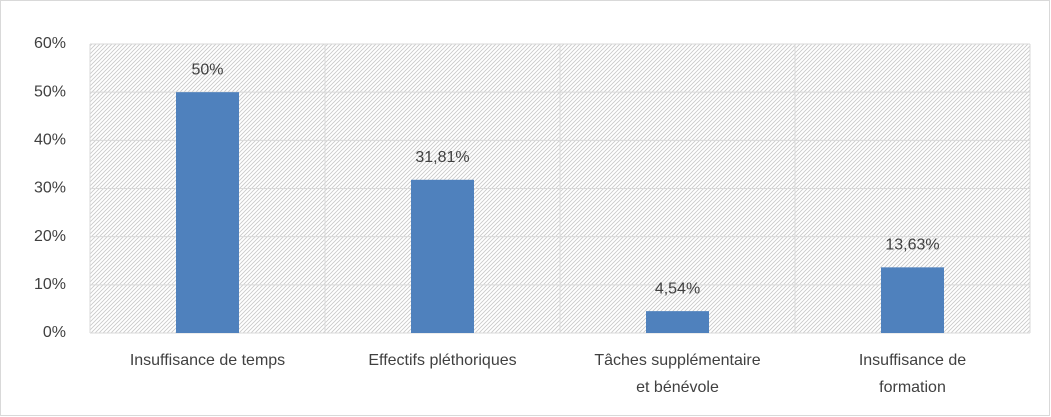 This screenshot has width=1051, height=417. I want to click on y-tick-label: 30%, so click(50, 188).